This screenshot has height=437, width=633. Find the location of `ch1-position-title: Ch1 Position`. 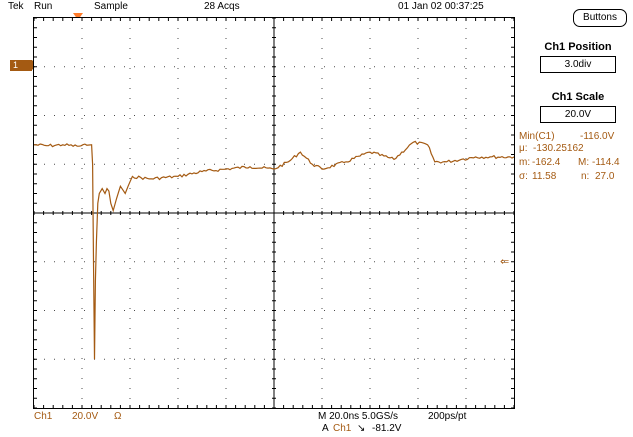

ch1-position-title: Ch1 Position is located at coordinates (578, 47).